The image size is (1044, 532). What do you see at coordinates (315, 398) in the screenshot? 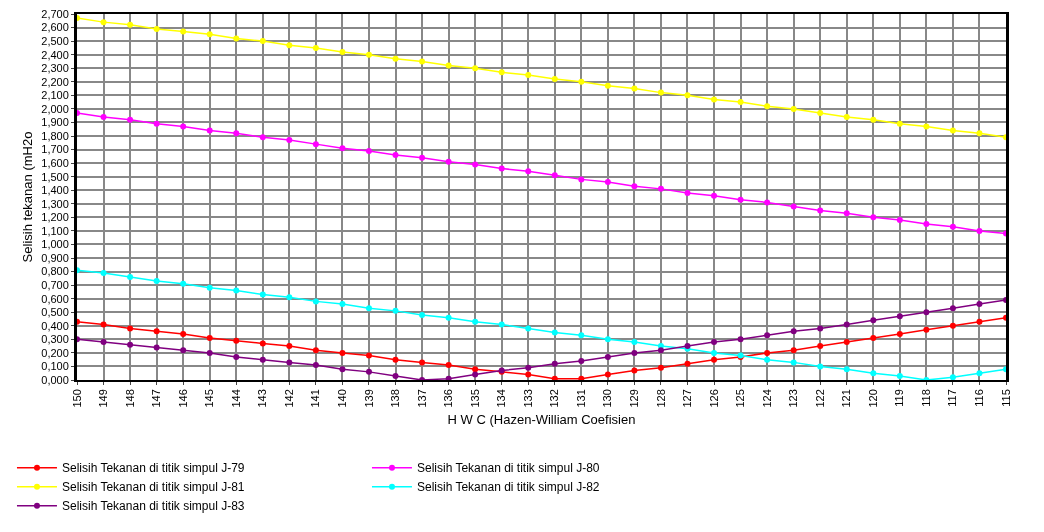
I see `x-tick-label: 141` at bounding box center [315, 398].